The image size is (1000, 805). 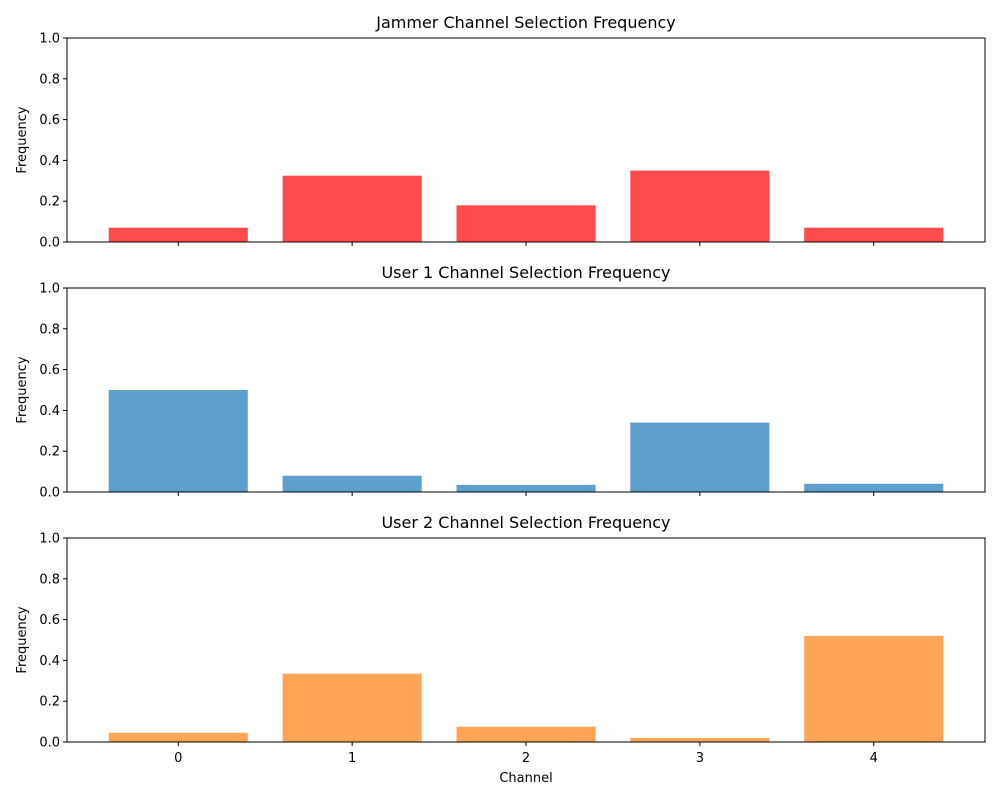 I want to click on ytick-label-2-2: 0.4, so click(x=49, y=661).